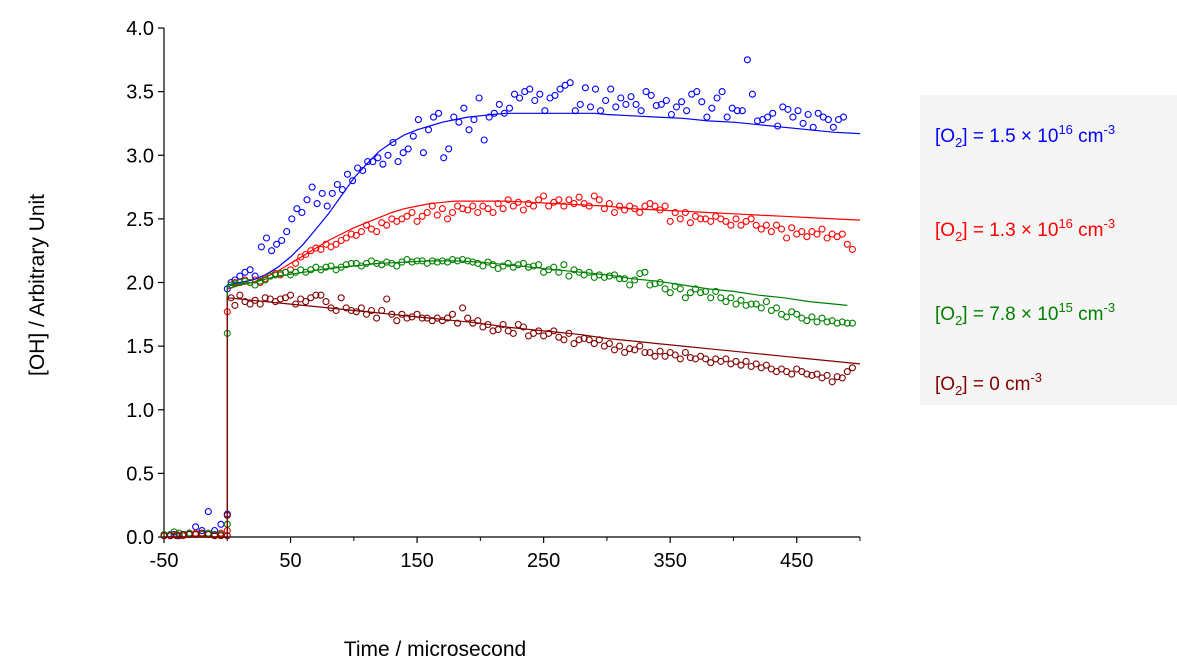 This screenshot has height=664, width=1177. What do you see at coordinates (140, 156) in the screenshot?
I see `y-tick-label: 3.0` at bounding box center [140, 156].